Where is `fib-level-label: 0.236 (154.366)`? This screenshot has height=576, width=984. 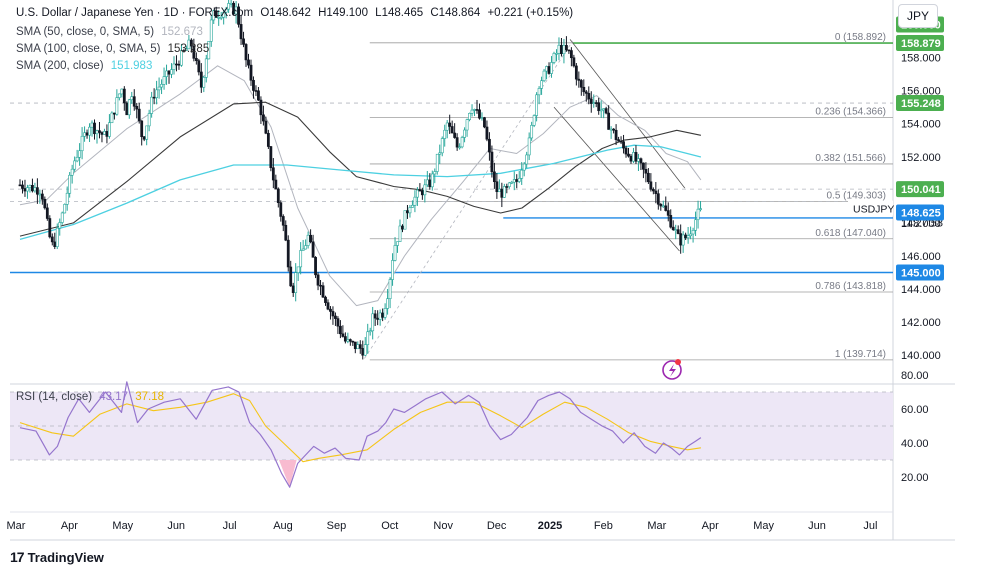 fib-level-label: 0.236 (154.366) is located at coordinates (850, 112).